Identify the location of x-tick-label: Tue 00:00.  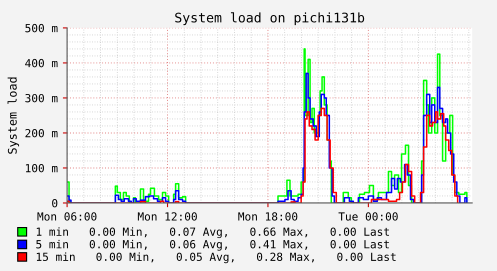
(368, 216).